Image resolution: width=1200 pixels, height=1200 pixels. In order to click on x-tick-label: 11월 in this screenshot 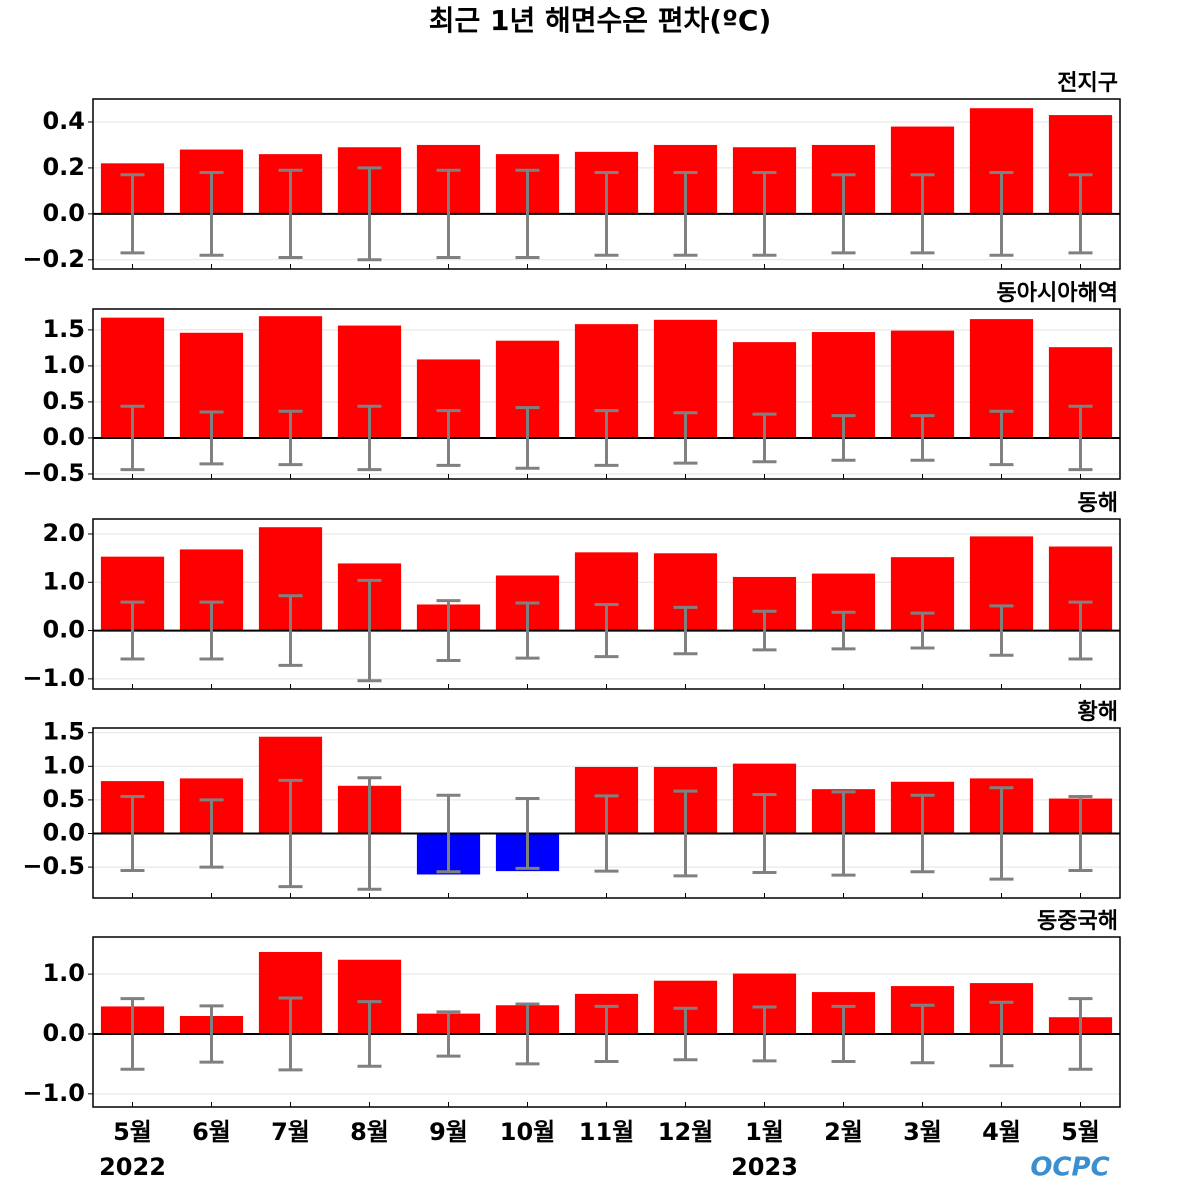, I will do `click(606, 1132)`.